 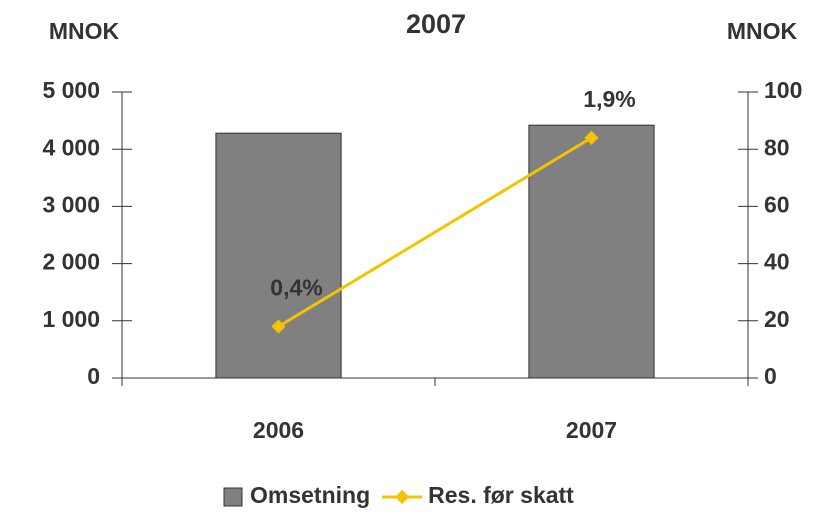 I want to click on y-tick-label: 4 000, so click(x=71, y=147).